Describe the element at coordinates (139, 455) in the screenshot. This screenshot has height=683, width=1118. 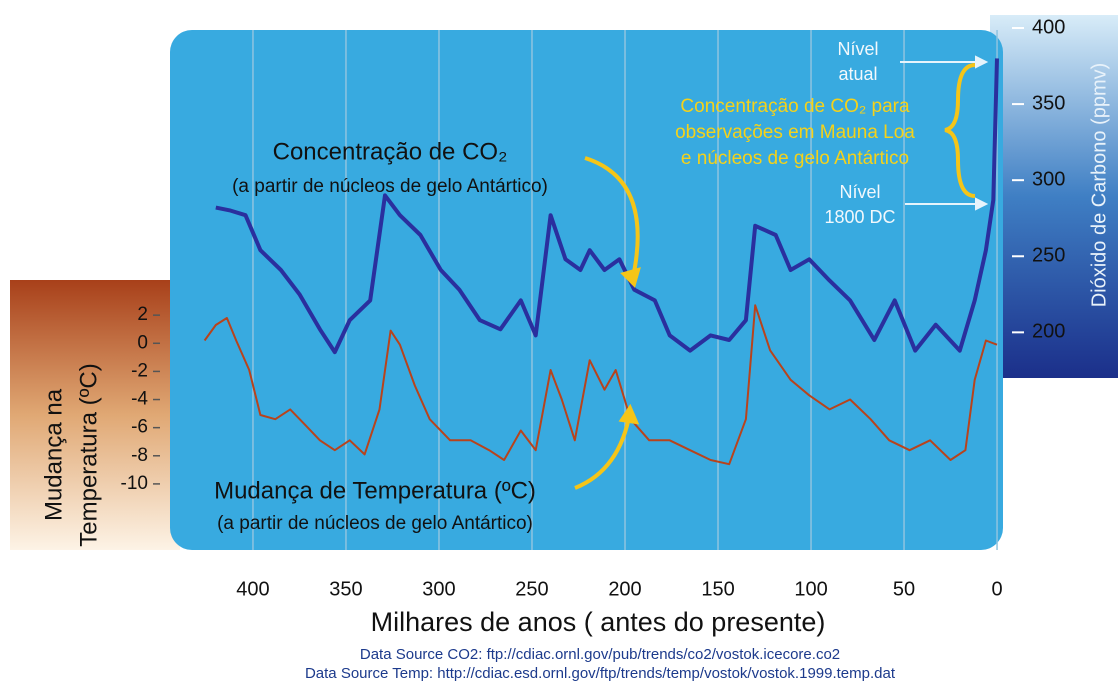
I see `y-tick-label: -8` at that location.